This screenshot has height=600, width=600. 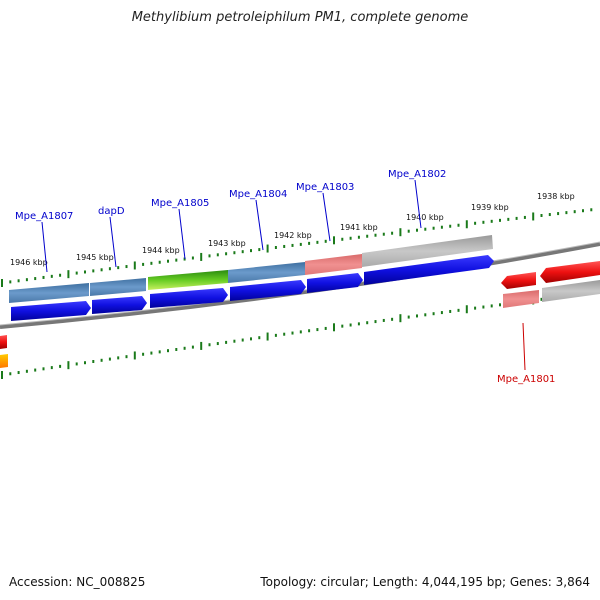 I want to click on label-leaders, so click(x=231, y=226).